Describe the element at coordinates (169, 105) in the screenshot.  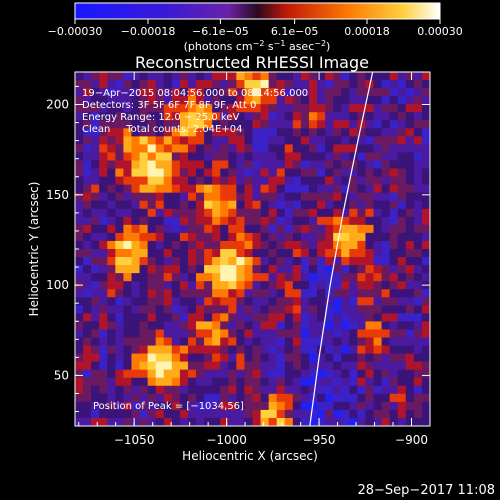
I see `annotation-detectors: Detectors: 3F 5F 6F 7F 8F 9F, Att 0` at that location.